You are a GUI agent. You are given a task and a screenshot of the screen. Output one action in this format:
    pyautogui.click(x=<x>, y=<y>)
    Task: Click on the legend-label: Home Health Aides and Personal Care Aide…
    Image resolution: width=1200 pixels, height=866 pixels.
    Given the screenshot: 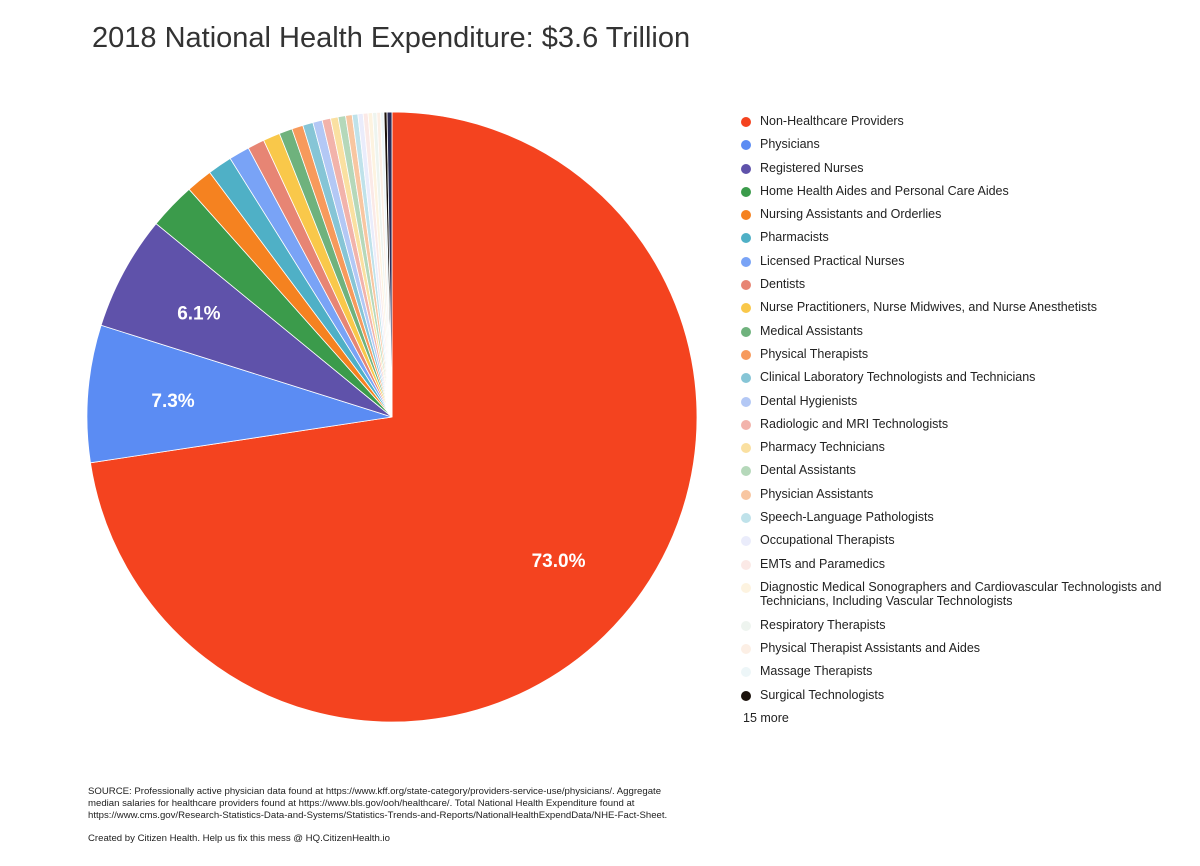 What is the action you would take?
    pyautogui.click(x=884, y=190)
    